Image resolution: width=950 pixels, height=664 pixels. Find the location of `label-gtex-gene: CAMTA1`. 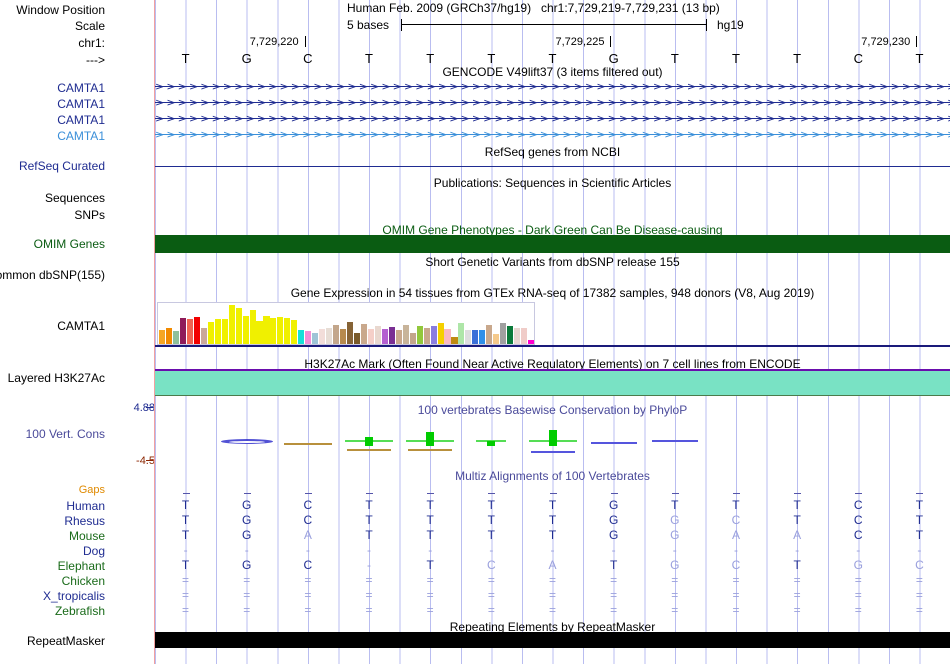

label-gtex-gene: CAMTA1 is located at coordinates (81, 326).